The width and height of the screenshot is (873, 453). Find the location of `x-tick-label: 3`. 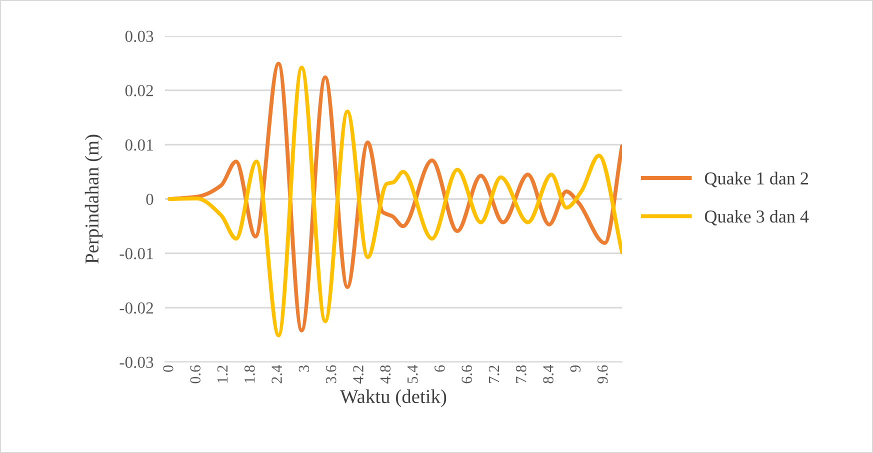

x-tick-label: 3 is located at coordinates (304, 368).